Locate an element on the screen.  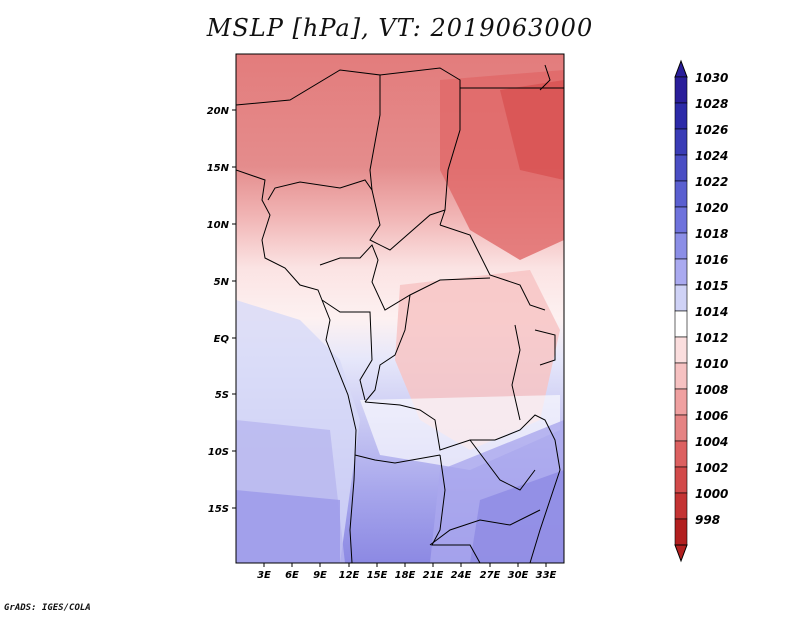
colorbar-label: 998 is located at coordinates (707, 520).